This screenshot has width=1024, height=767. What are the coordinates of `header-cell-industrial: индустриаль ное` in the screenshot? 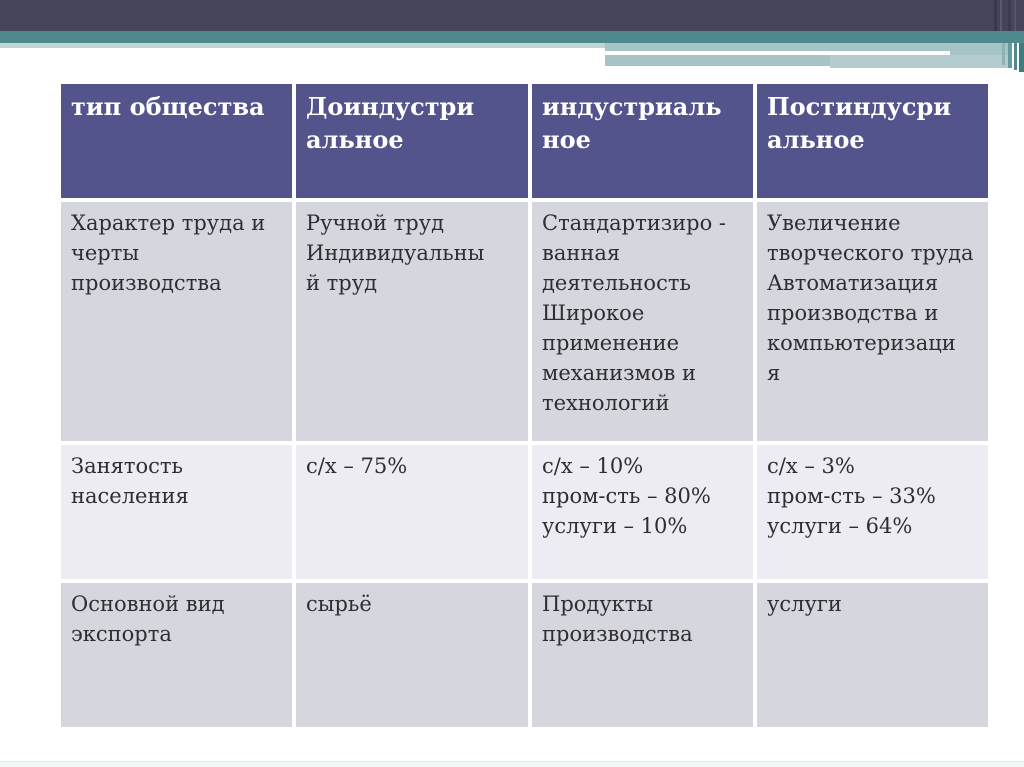 It's located at (642, 143).